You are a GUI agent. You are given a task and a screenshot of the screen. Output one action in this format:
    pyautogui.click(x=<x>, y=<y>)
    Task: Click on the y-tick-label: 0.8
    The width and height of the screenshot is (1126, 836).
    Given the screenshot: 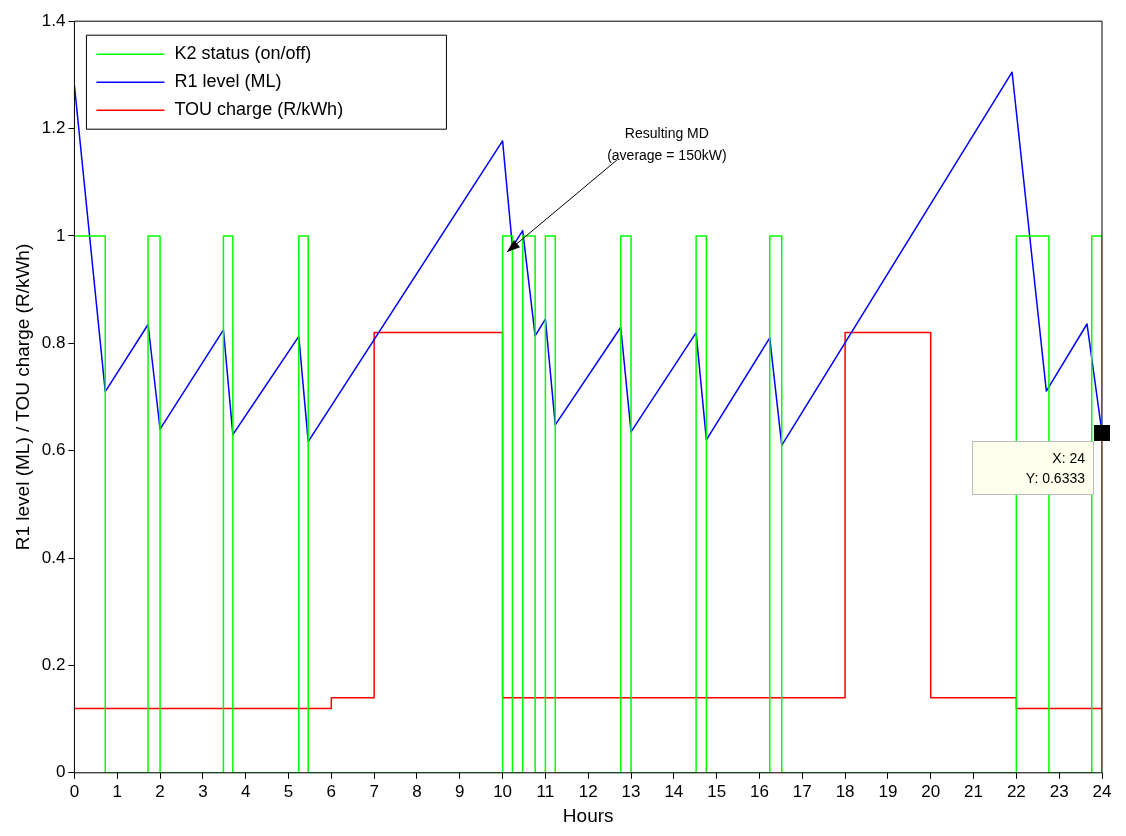 What is the action you would take?
    pyautogui.click(x=53, y=342)
    